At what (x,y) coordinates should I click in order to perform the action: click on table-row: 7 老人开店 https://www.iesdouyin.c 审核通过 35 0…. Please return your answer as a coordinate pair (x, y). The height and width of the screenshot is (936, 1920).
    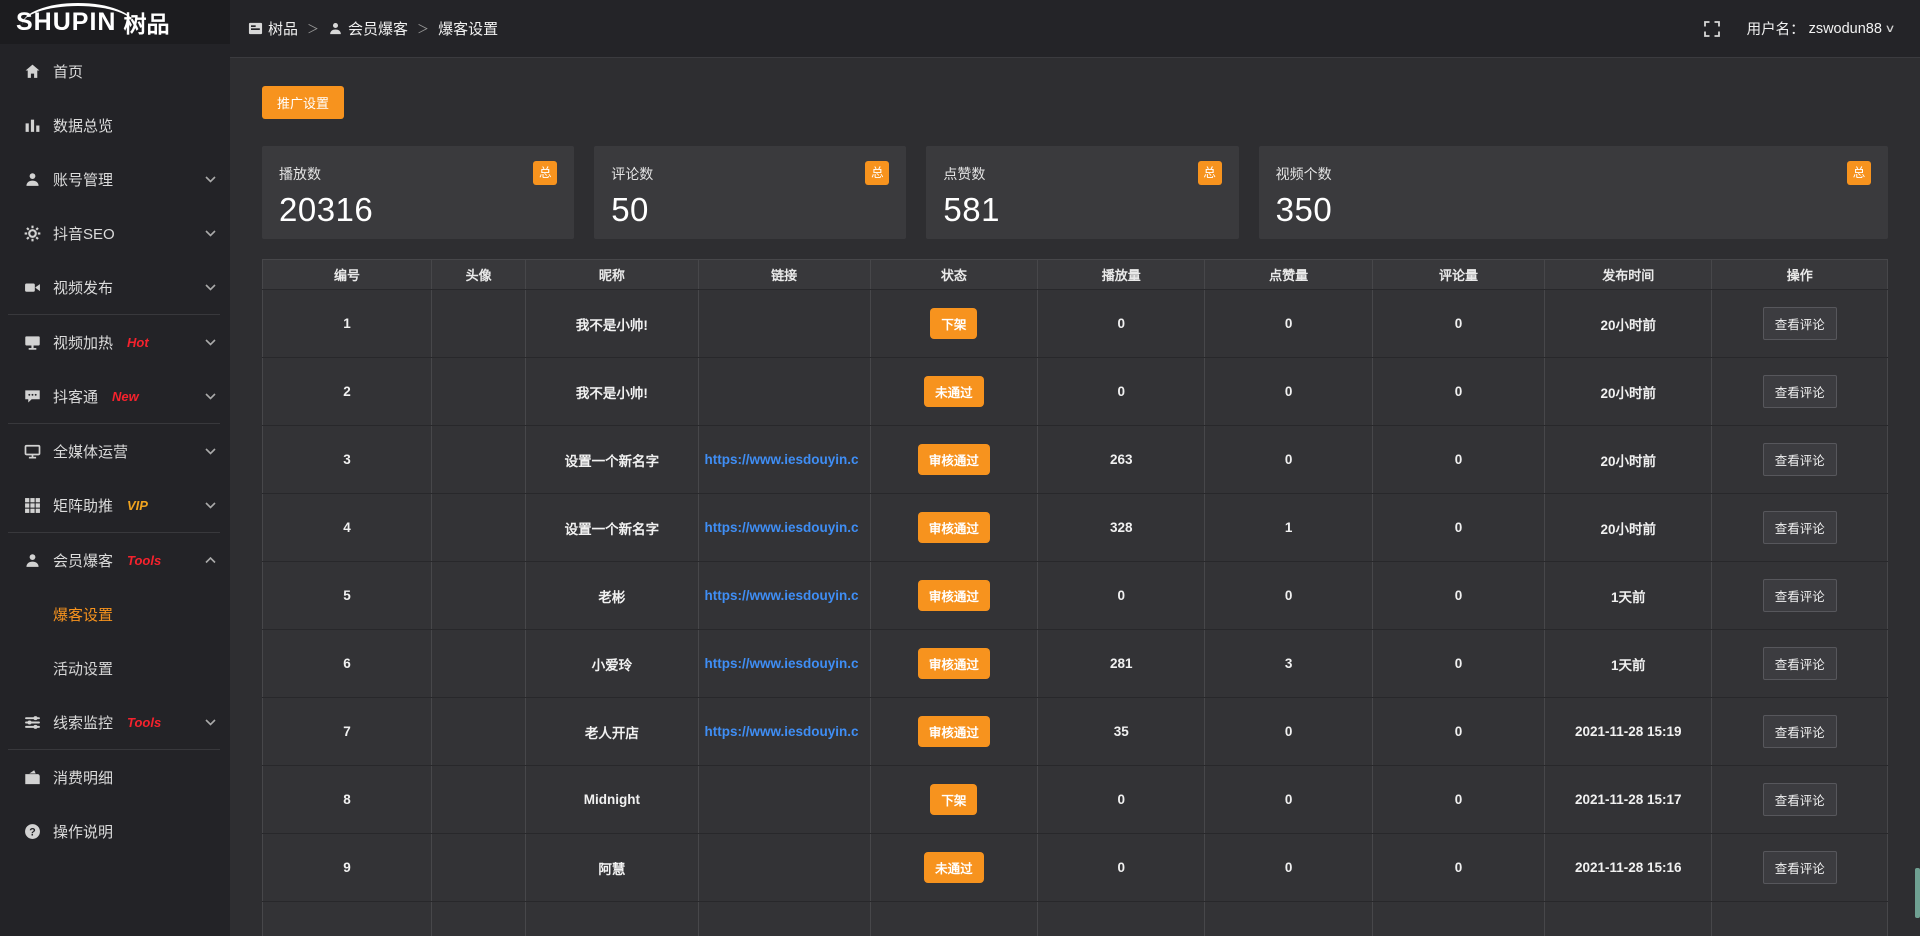
    Looking at the image, I should click on (1075, 731).